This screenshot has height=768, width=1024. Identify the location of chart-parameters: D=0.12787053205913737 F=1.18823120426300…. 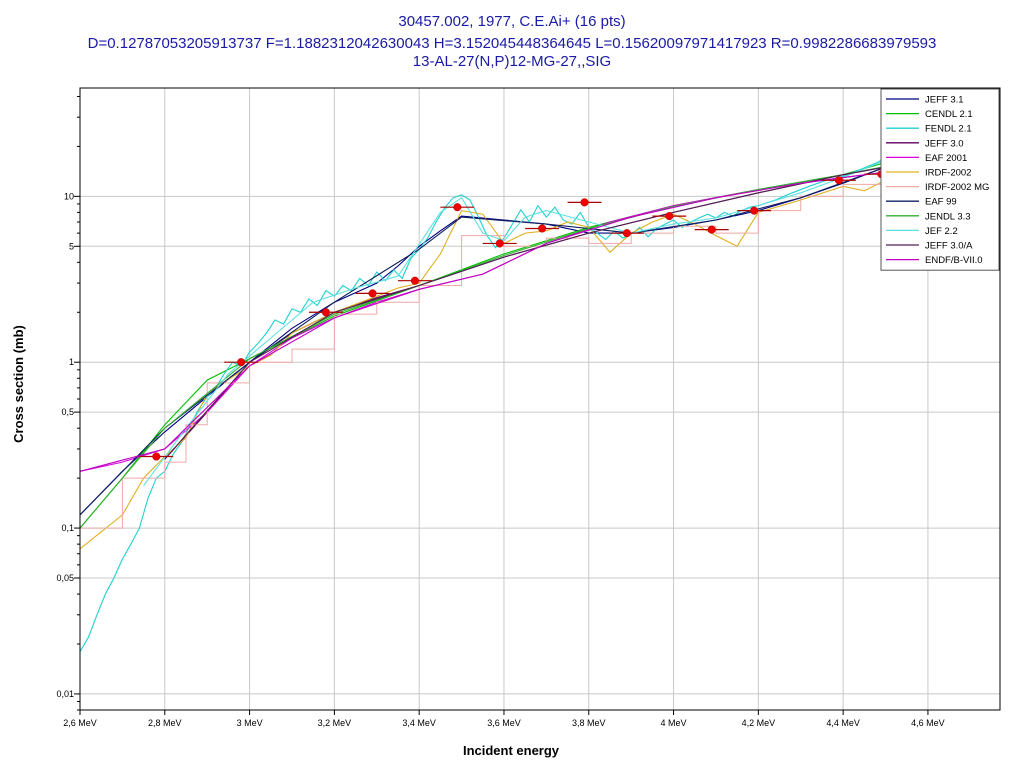
(512, 43).